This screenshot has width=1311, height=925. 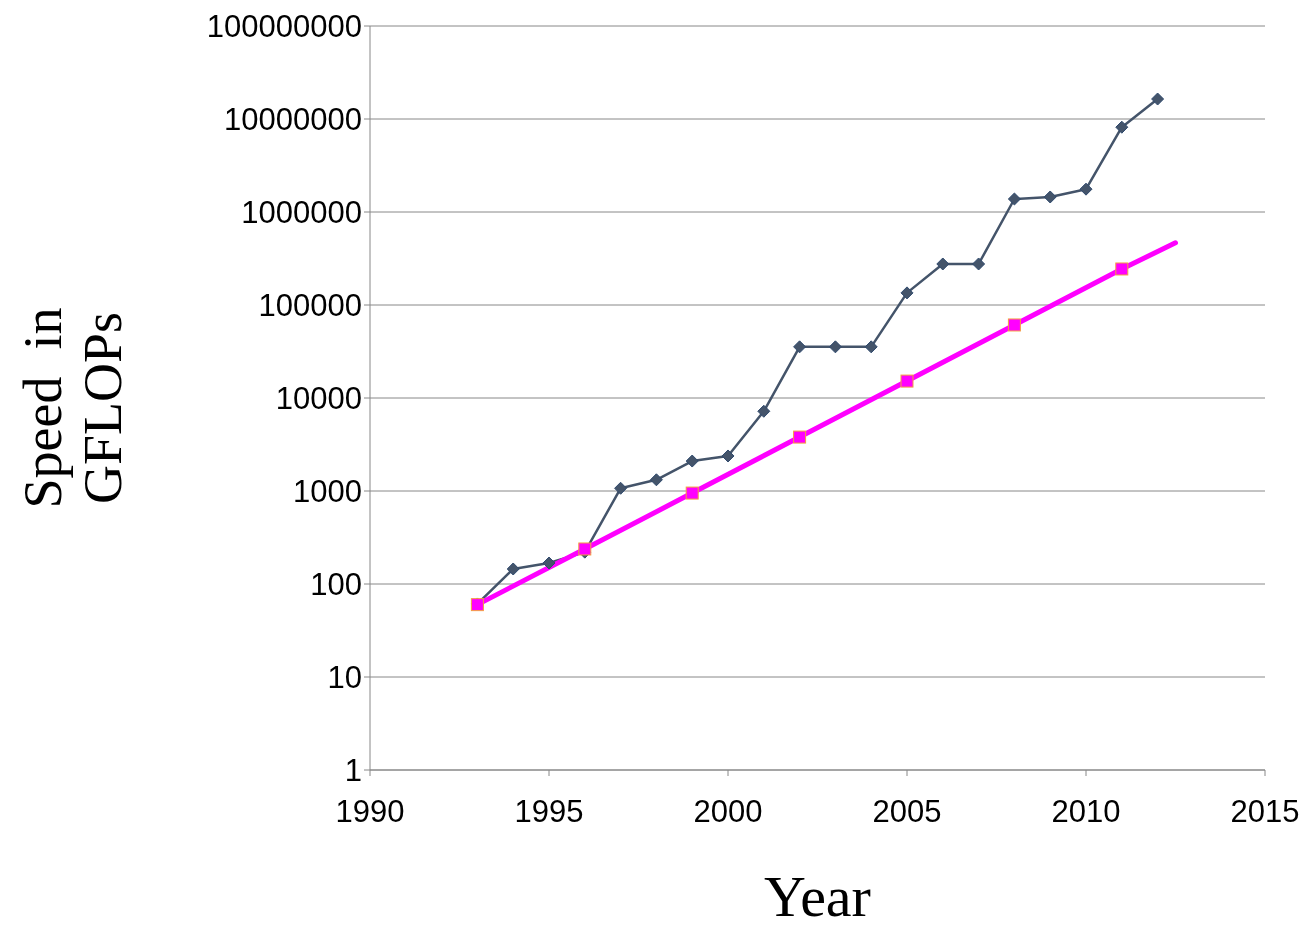 I want to click on y-tick-label: 10, so click(x=344, y=678).